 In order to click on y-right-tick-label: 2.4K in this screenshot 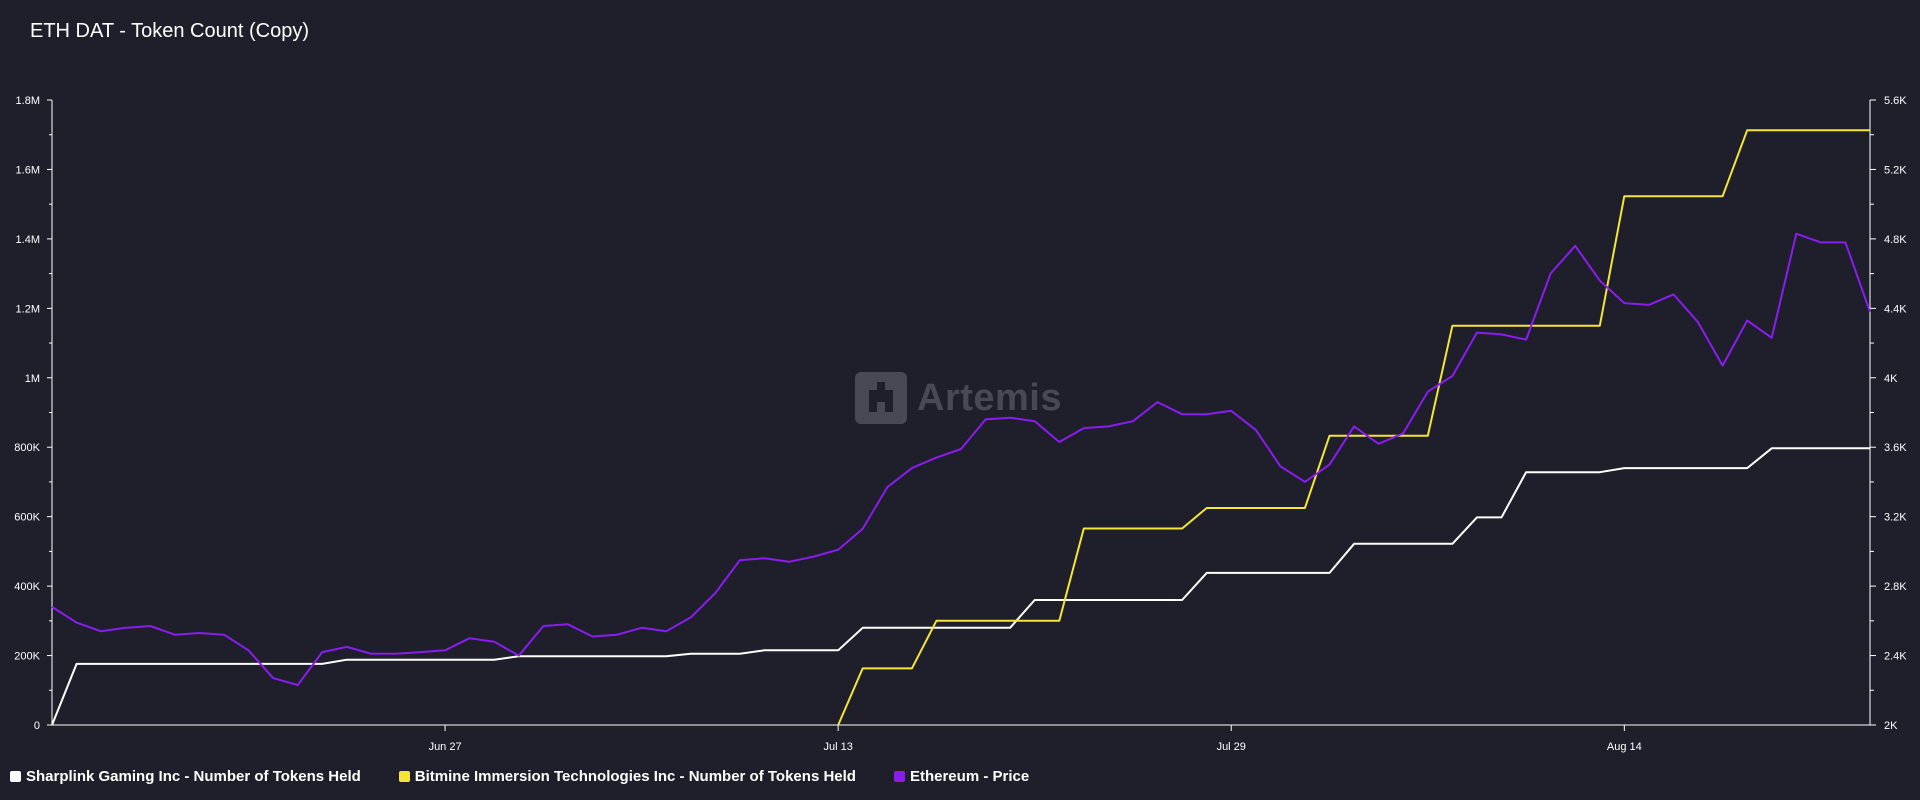, I will do `click(1895, 657)`.